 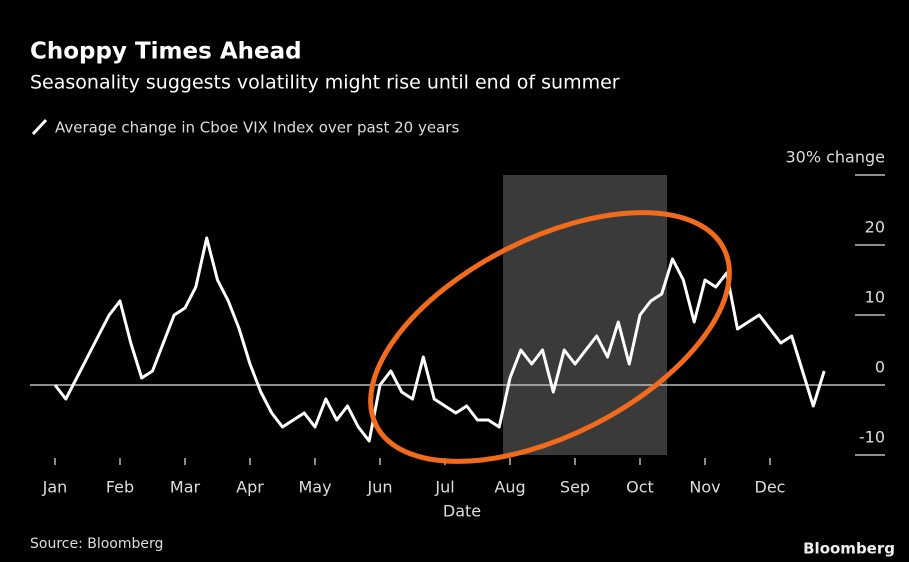 What do you see at coordinates (835, 157) in the screenshot?
I see `y-tick-label: 30% change` at bounding box center [835, 157].